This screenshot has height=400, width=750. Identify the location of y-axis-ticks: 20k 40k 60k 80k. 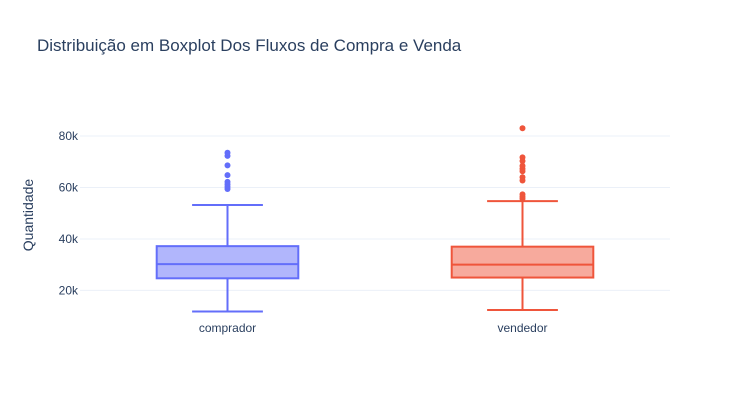
(69, 213).